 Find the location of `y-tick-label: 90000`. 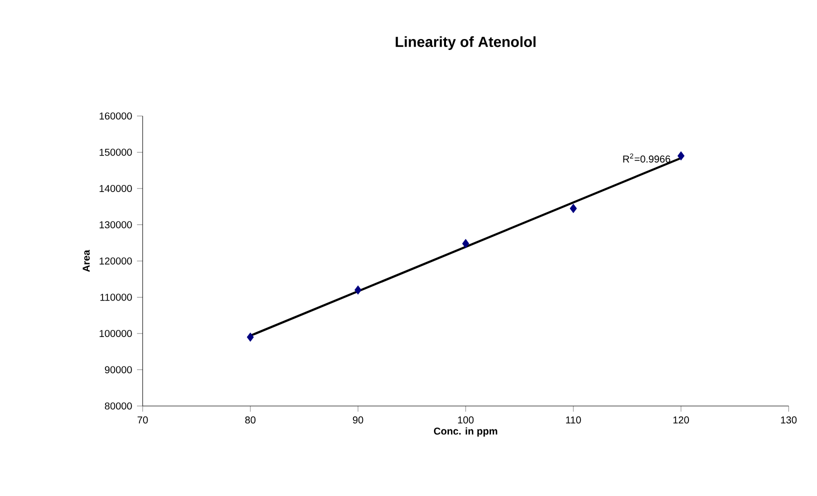

y-tick-label: 90000 is located at coordinates (118, 370).